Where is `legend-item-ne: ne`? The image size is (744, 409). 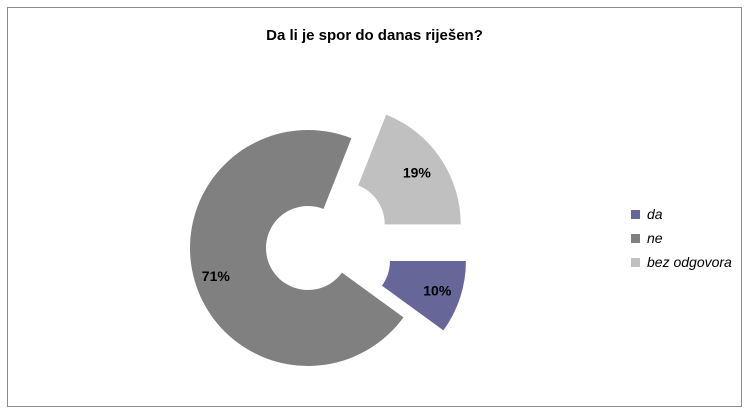
legend-item-ne: ne is located at coordinates (681, 238).